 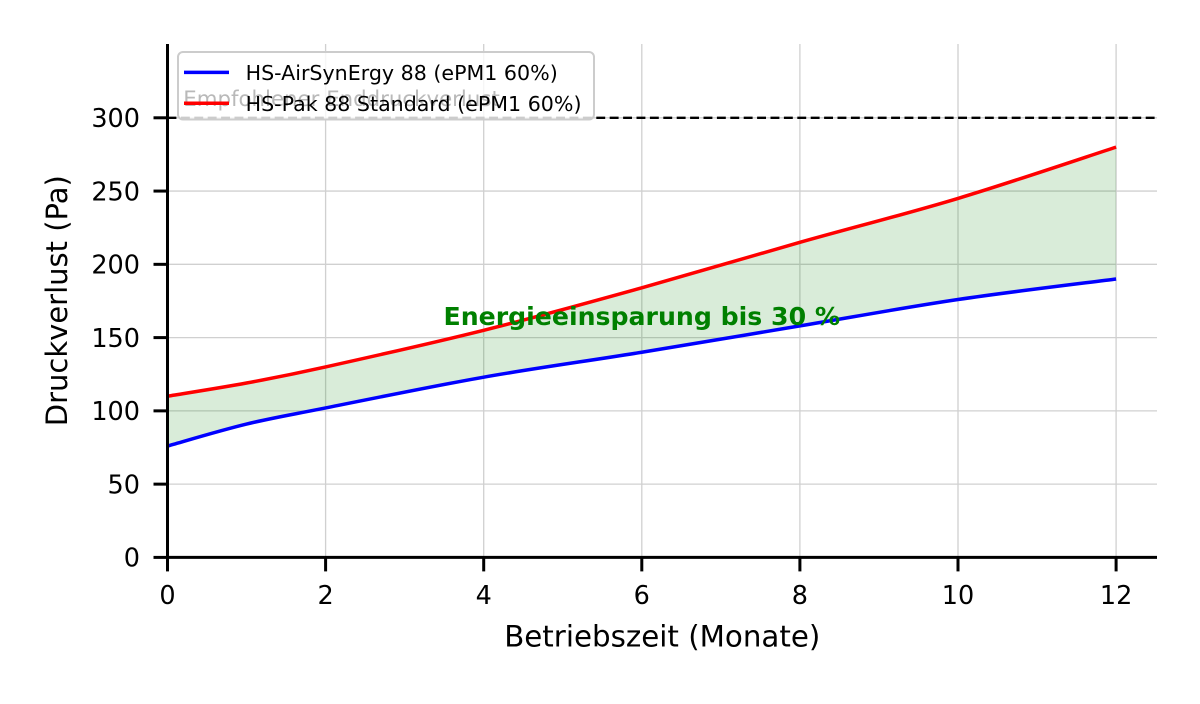 I want to click on y-tick-label-300: 300, so click(x=115, y=119).